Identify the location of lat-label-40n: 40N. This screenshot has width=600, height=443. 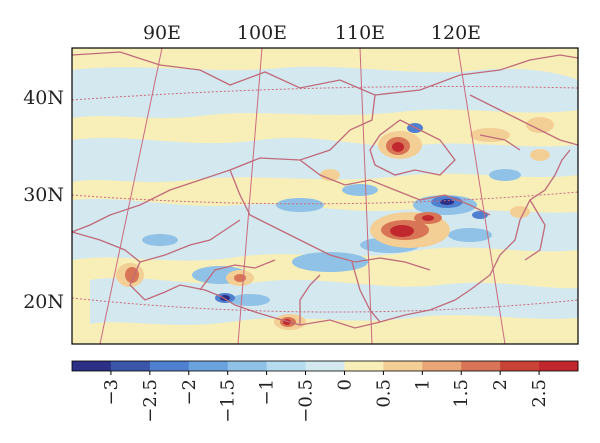
(43, 98).